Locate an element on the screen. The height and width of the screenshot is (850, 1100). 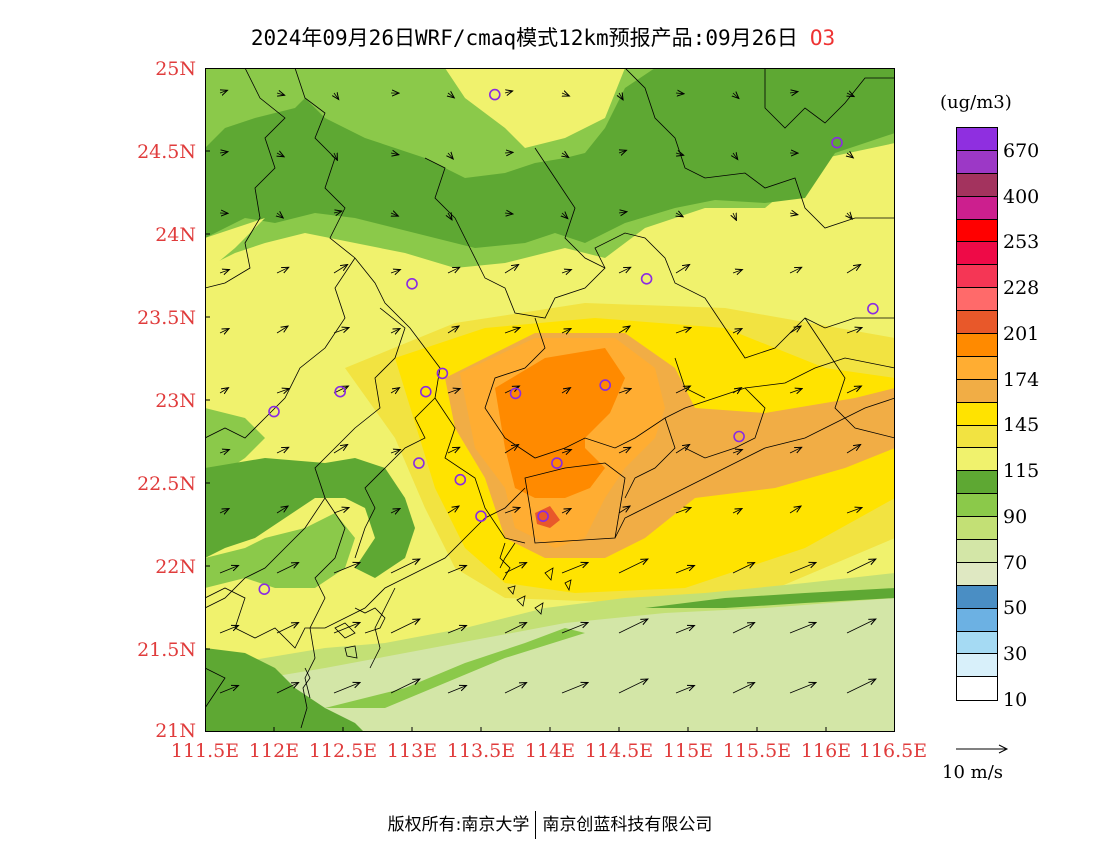
title-text: 2024年09月26日WRF/cmaq模式12km预报产品:09月26日 is located at coordinates (524, 38).